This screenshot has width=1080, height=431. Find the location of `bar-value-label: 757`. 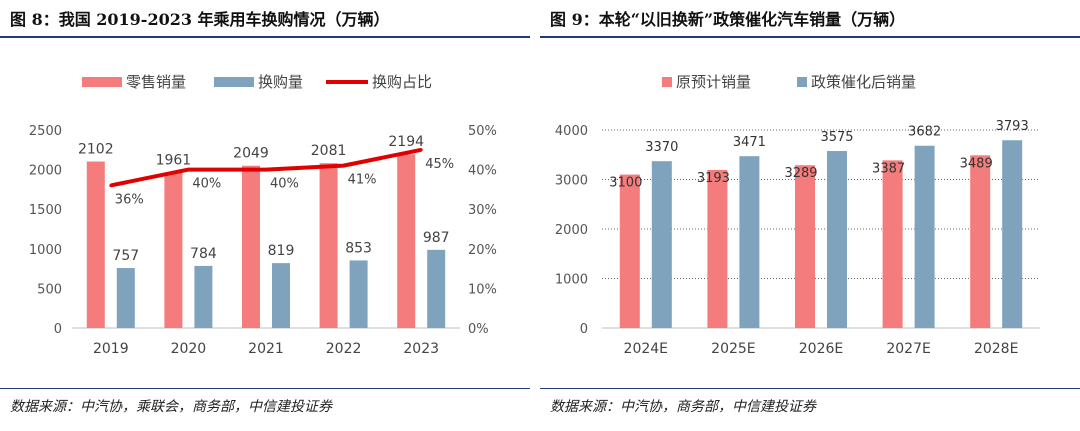

bar-value-label: 757 is located at coordinates (125, 256).